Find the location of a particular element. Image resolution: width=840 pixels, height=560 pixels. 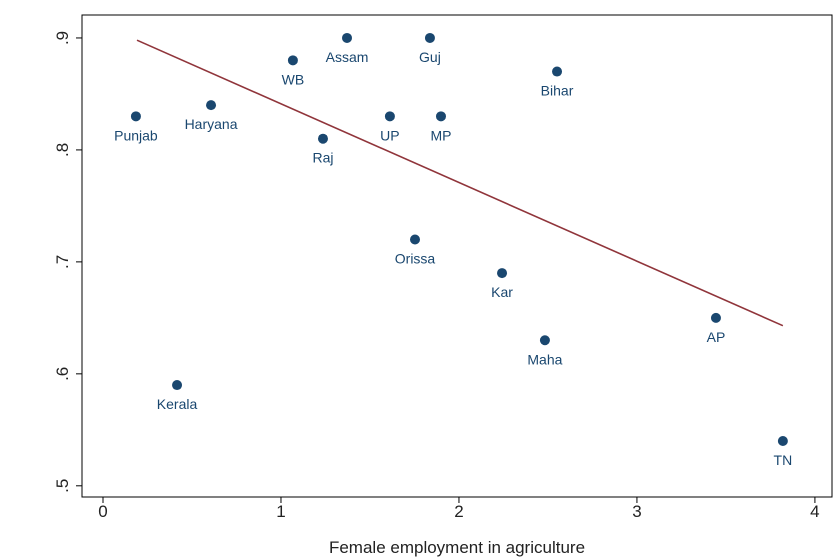

point-label: Kerala is located at coordinates (177, 404).